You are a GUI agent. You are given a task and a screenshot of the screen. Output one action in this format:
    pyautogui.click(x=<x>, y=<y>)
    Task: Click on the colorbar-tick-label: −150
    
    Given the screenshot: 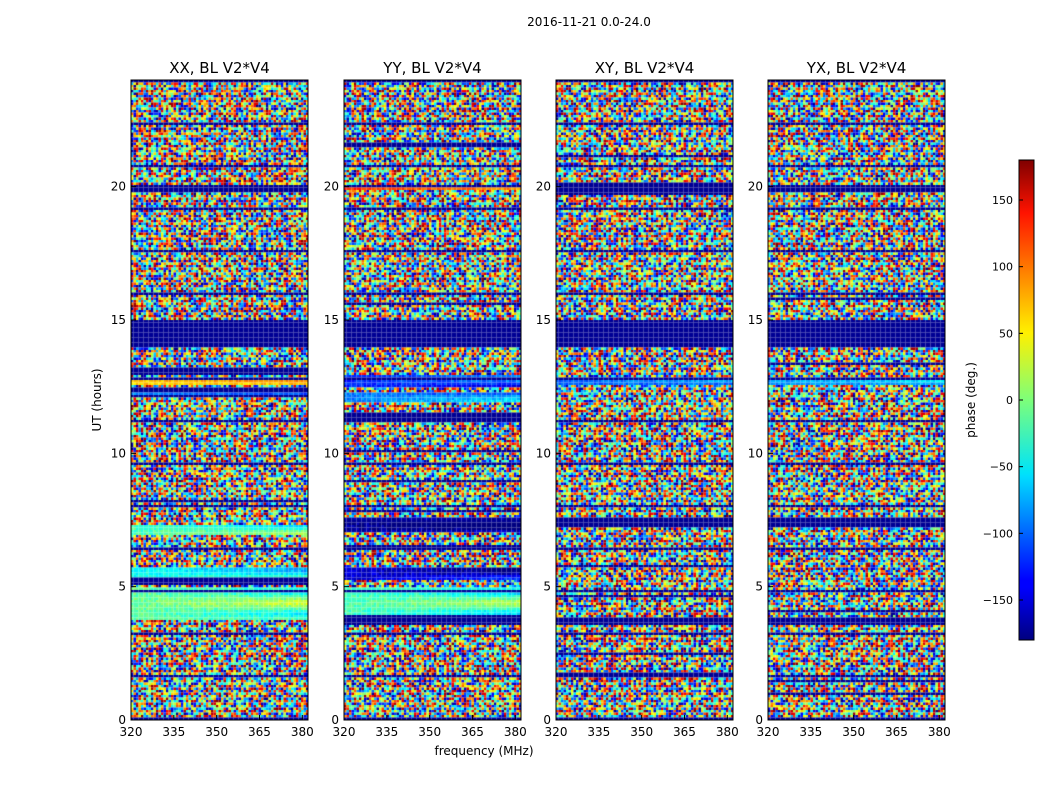 What is the action you would take?
    pyautogui.click(x=998, y=600)
    